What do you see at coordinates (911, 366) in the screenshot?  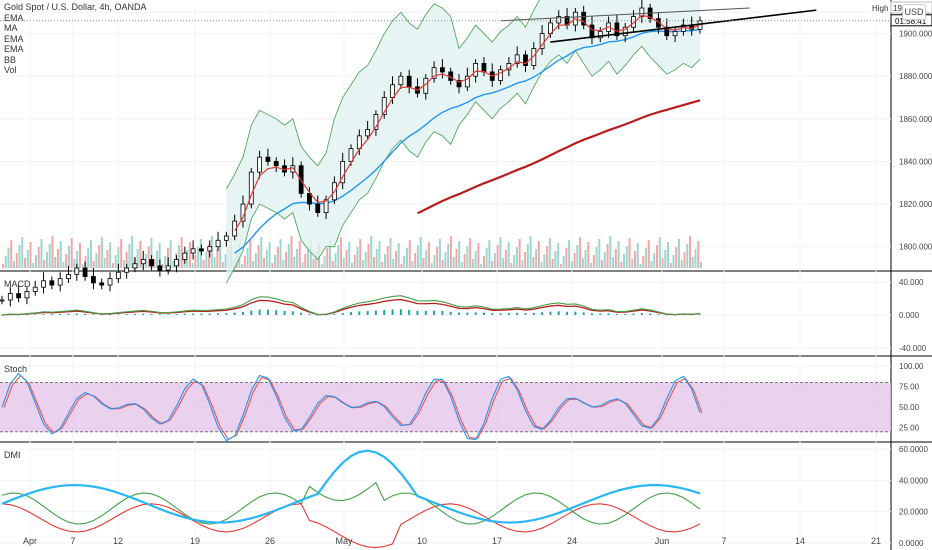 I see `y-tick-label: 100.00` at bounding box center [911, 366].